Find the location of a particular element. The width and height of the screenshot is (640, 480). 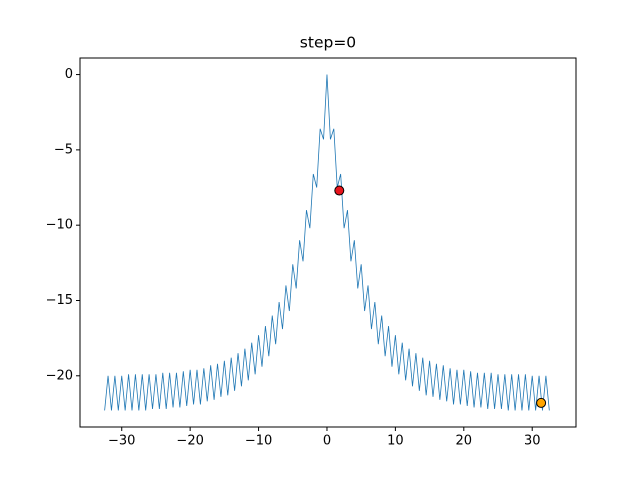

y-tick-label: 0 is located at coordinates (69, 74).